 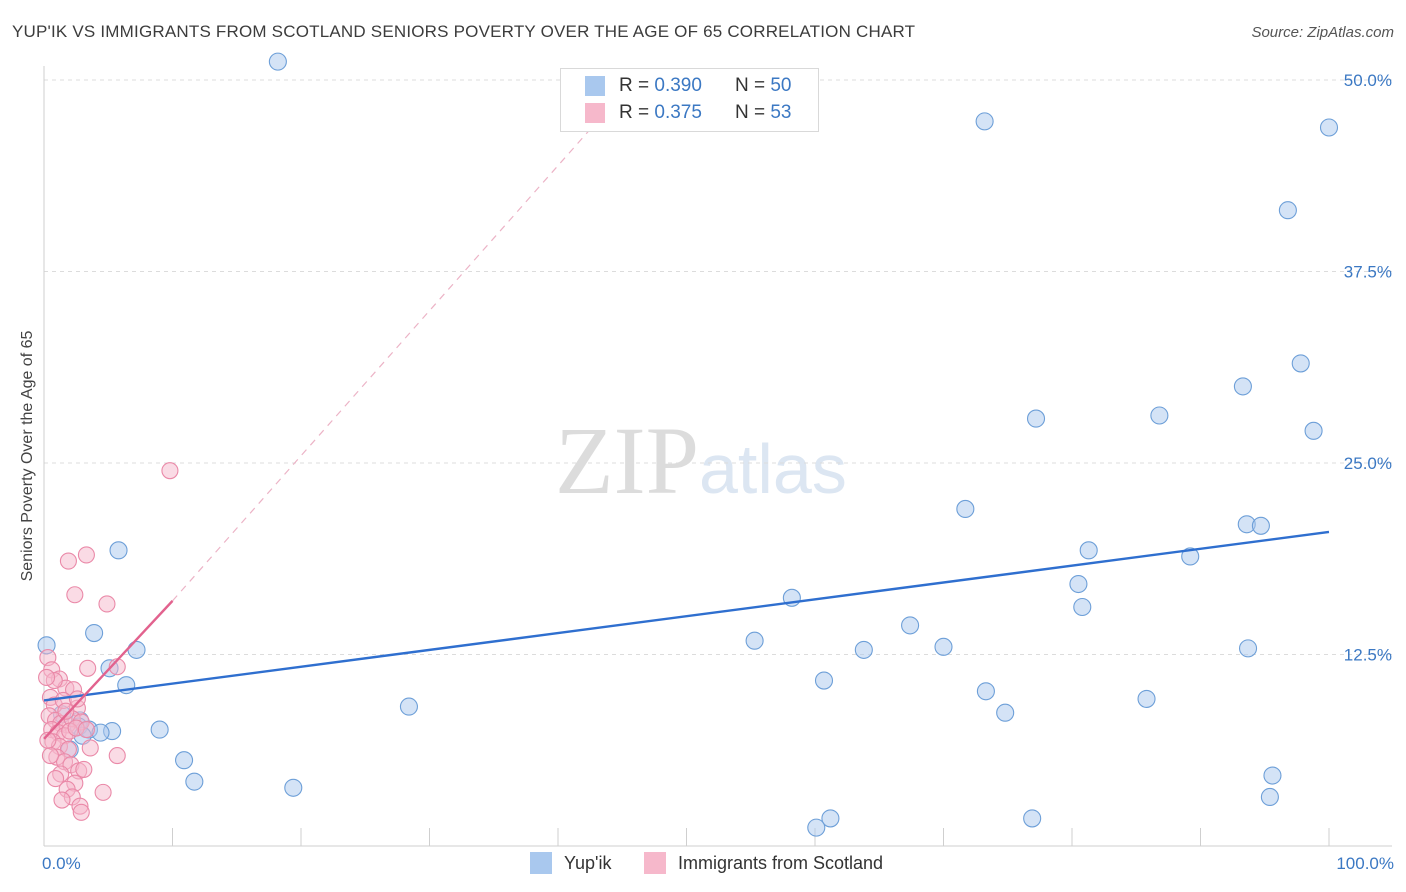 I want to click on watermark-atlas: atlas, so click(x=773, y=469).